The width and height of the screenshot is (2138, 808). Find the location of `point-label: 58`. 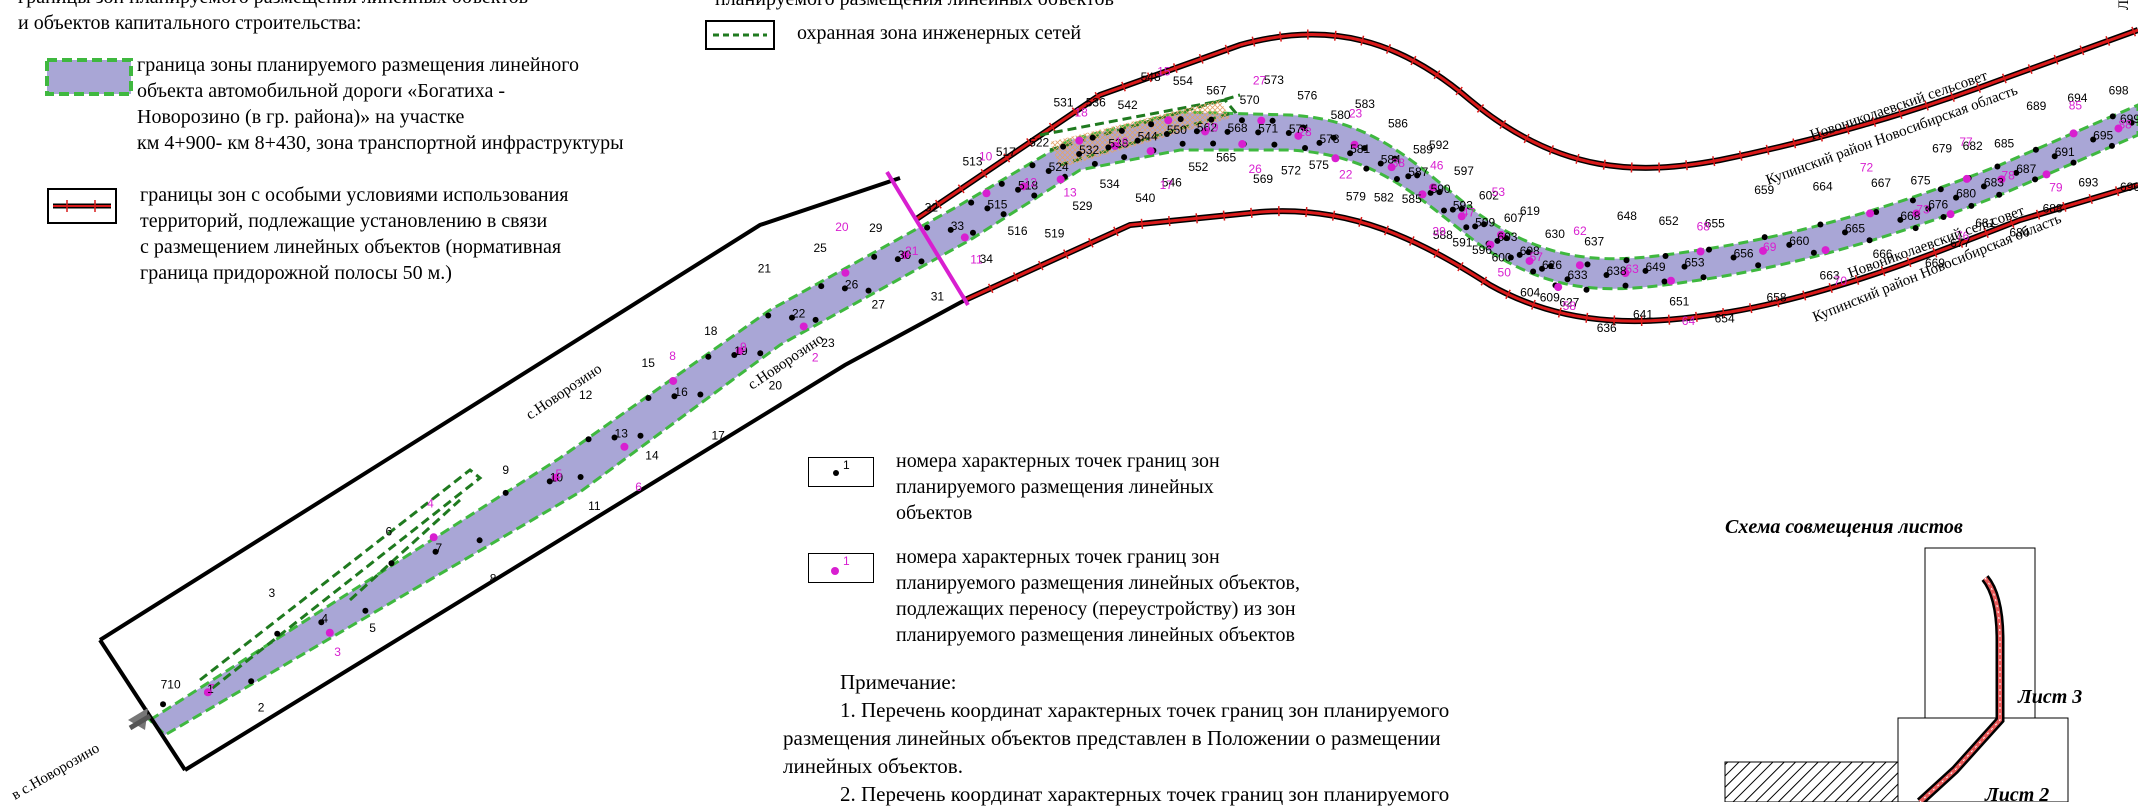

point-label: 58 is located at coordinates (1570, 306).